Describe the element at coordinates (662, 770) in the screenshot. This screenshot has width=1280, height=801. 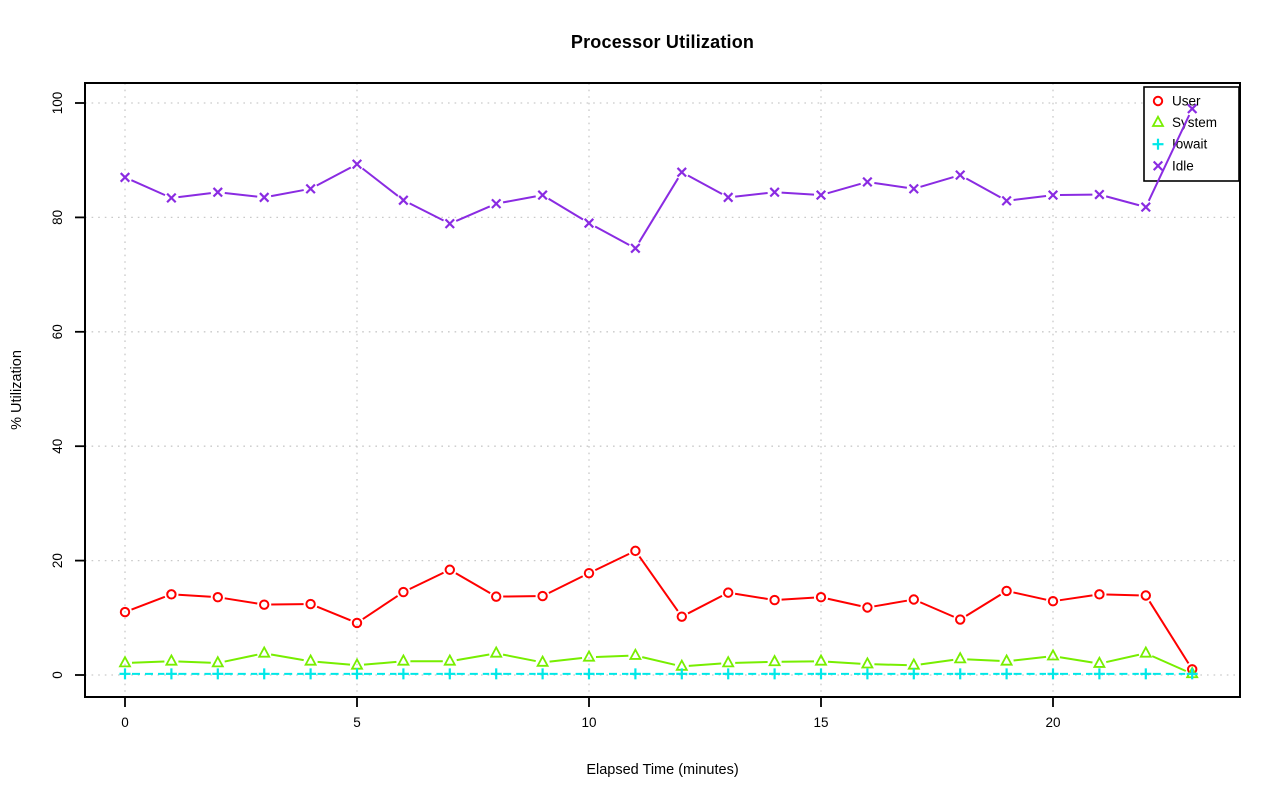
I see `x-axis-label: Elapsed Time (minutes)` at that location.